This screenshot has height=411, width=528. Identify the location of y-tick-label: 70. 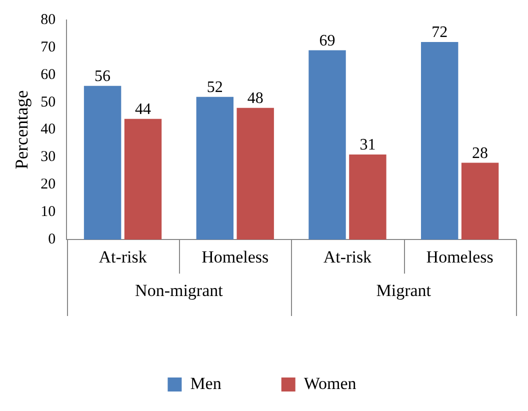
(48, 47).